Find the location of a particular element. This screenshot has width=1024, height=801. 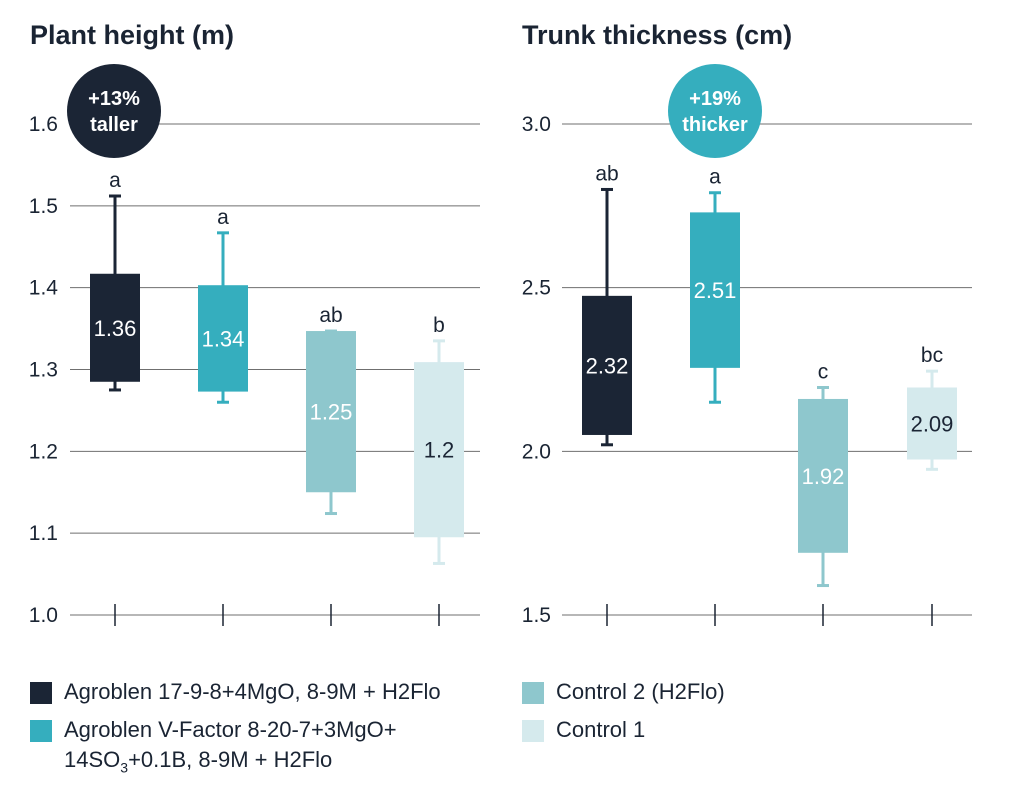

badge-caption: taller is located at coordinates (114, 125).